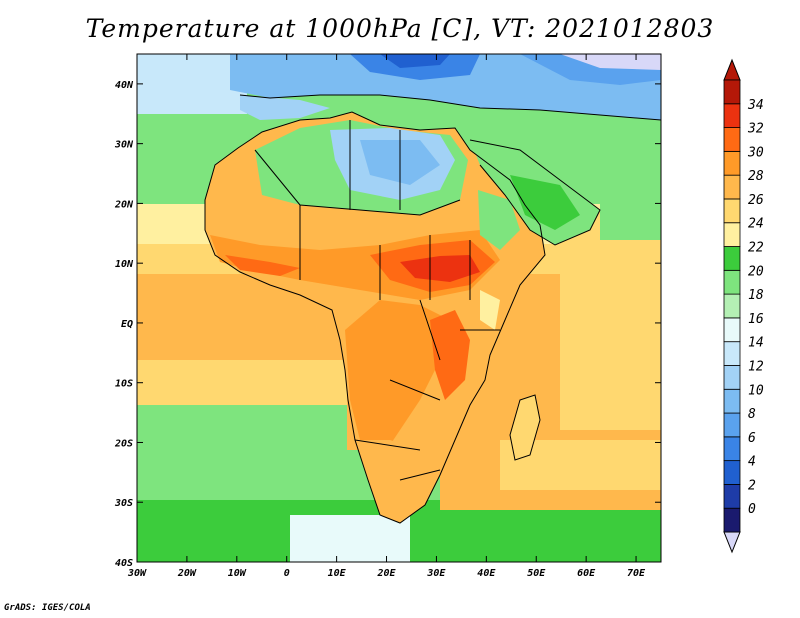  Describe the element at coordinates (187, 573) in the screenshot. I see `lon-tick-label: 20W` at that location.